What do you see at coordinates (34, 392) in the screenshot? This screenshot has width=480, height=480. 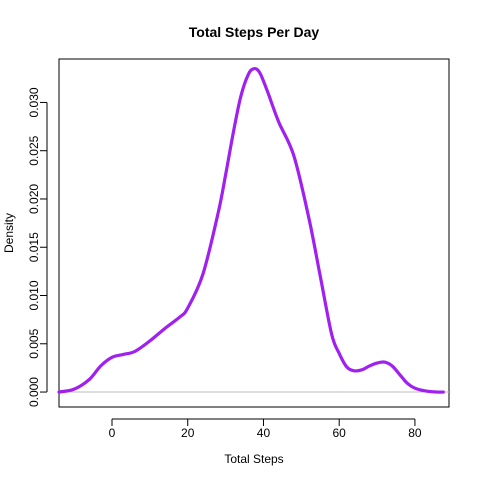 I see `y-tick-label: 0.000` at bounding box center [34, 392].